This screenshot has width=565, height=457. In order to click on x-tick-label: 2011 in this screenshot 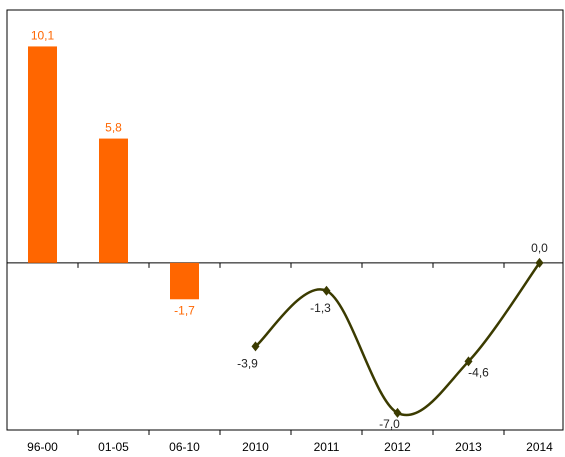, I will do `click(327, 447)`.